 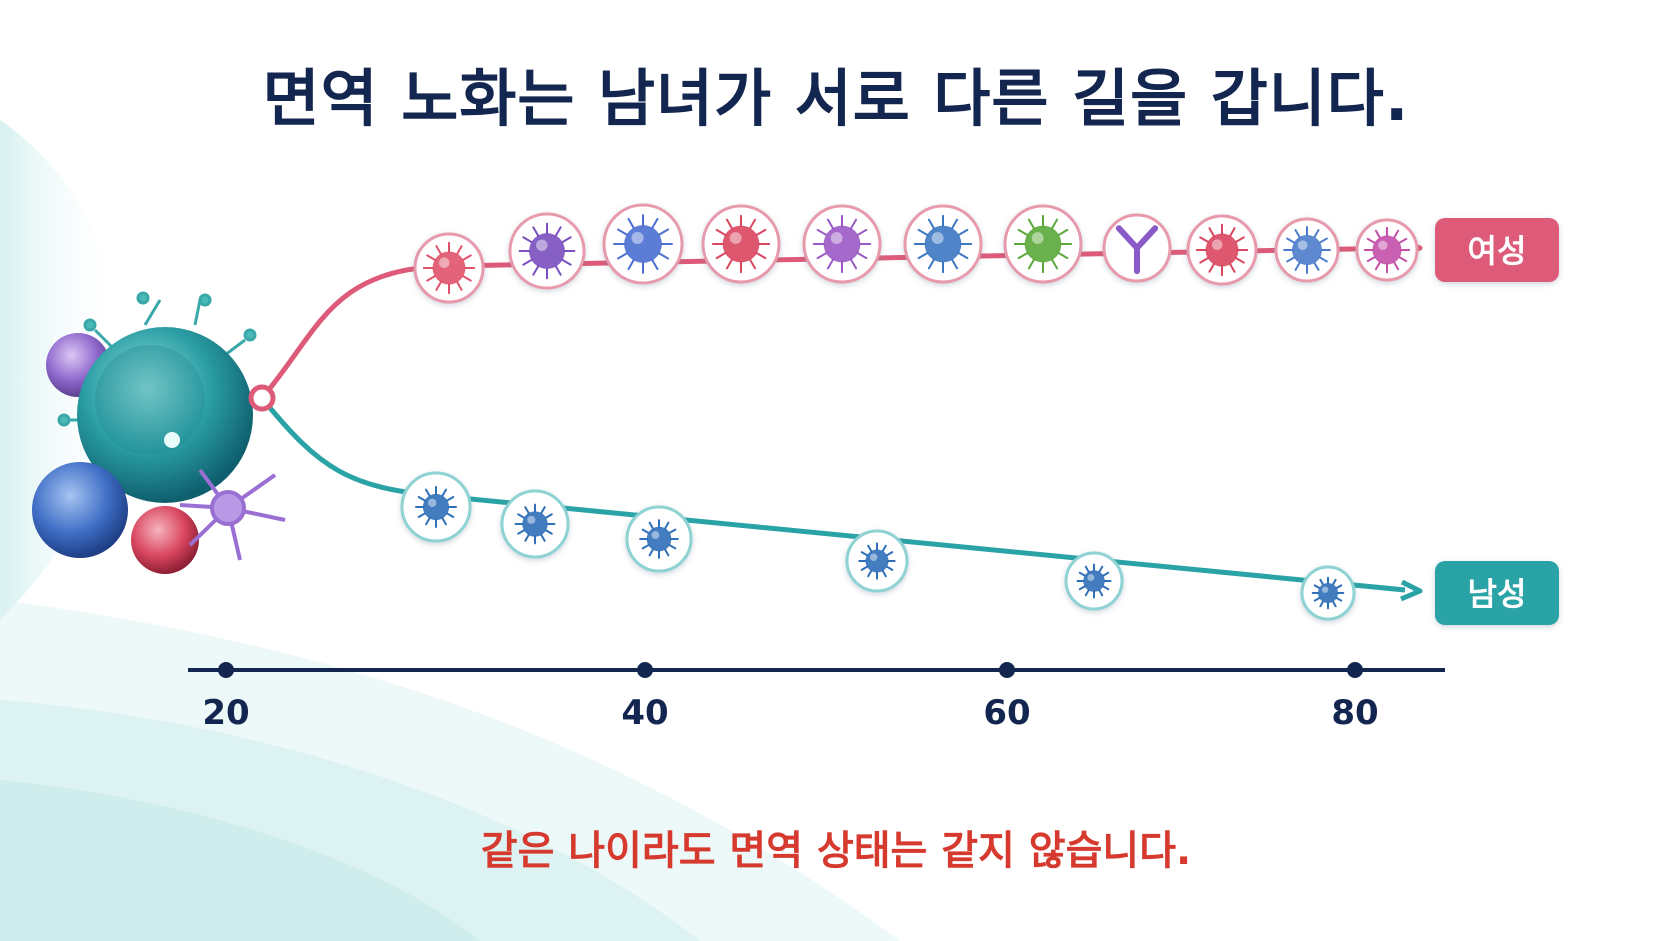 I want to click on male-cell-row, so click(x=878, y=546).